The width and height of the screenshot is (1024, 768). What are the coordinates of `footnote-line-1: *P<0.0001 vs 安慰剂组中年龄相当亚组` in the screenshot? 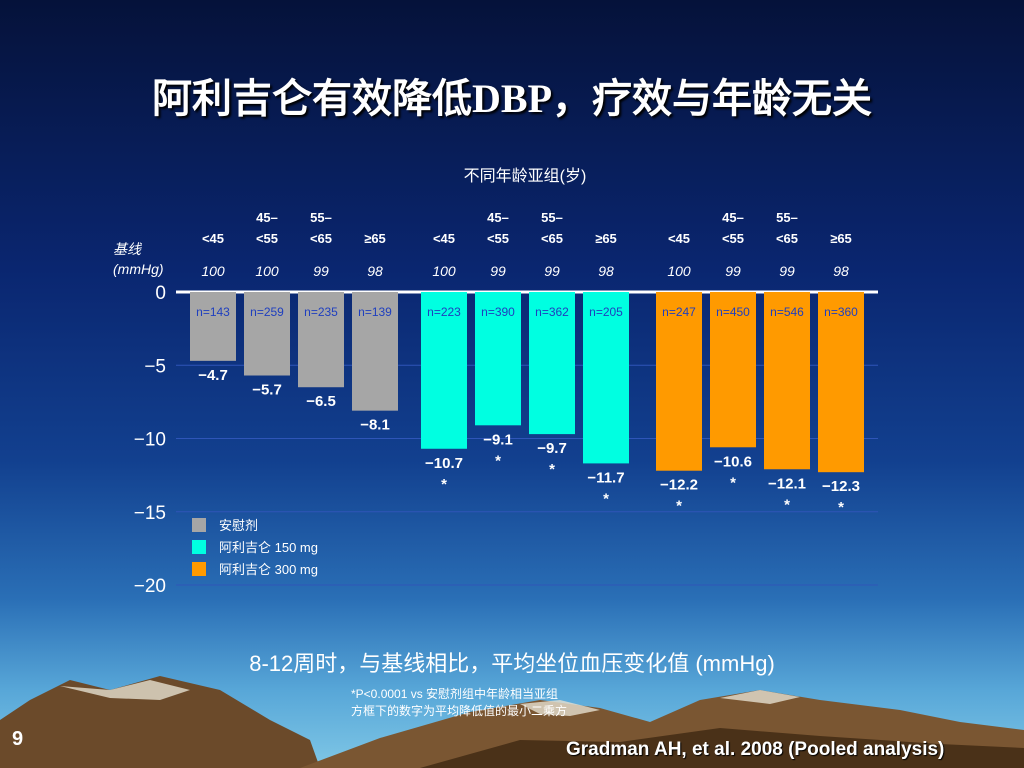 It's located at (455, 694).